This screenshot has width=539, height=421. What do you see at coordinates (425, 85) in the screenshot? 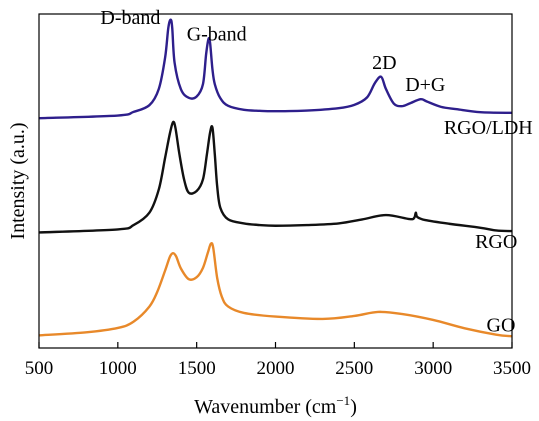
I see `peak-annotation-d-g: D+G` at bounding box center [425, 85].